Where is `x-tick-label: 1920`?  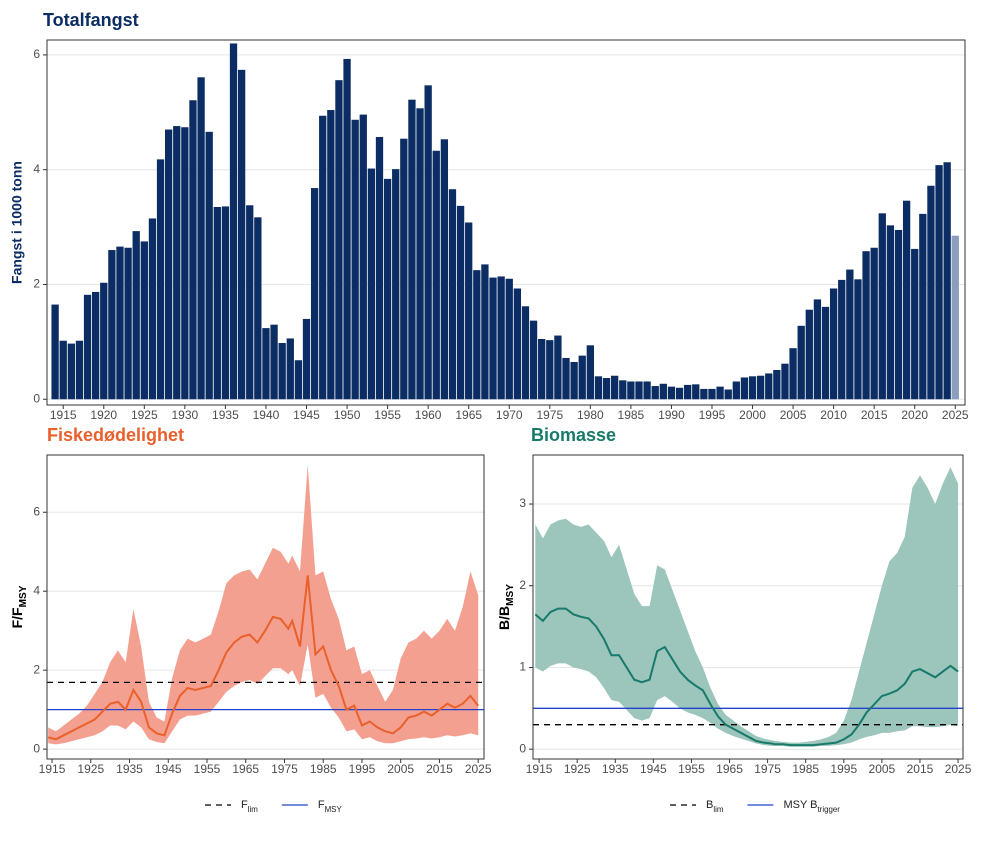
x-tick-label: 1920 is located at coordinates (103, 415).